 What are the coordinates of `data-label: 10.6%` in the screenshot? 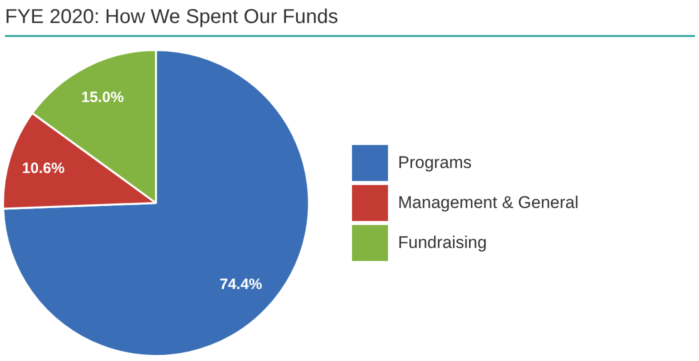 It's located at (43, 168).